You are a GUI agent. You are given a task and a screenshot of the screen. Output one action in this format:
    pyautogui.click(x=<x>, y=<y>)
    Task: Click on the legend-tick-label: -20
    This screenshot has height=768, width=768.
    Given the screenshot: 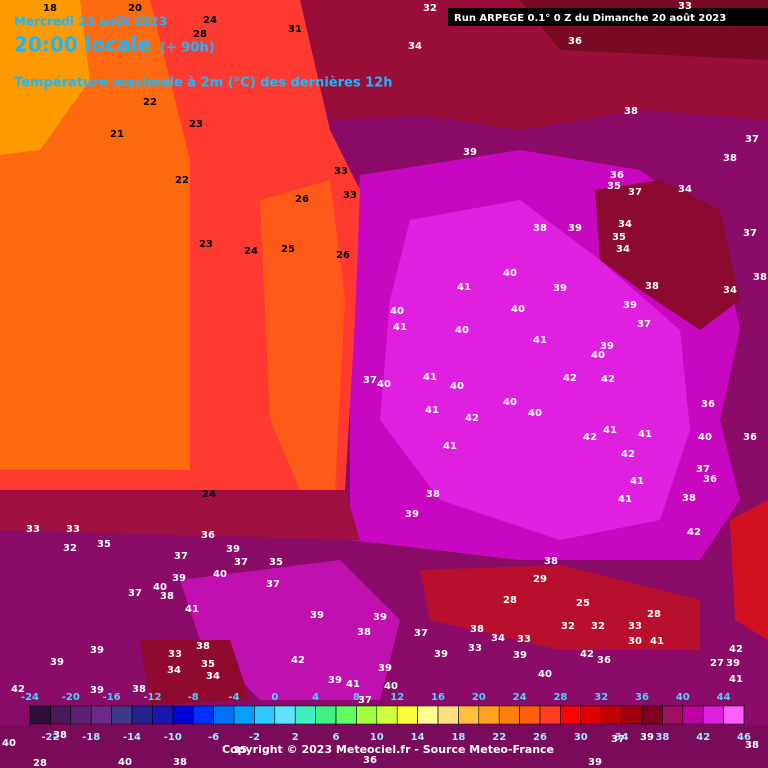 What is the action you would take?
    pyautogui.click(x=71, y=697)
    